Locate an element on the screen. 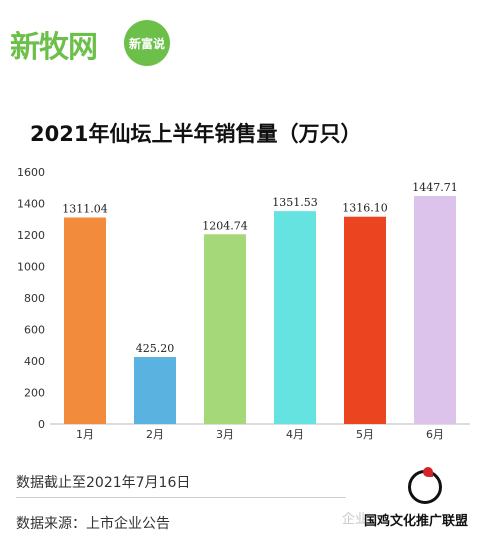  bar-value-label: 1204.74 is located at coordinates (225, 225).